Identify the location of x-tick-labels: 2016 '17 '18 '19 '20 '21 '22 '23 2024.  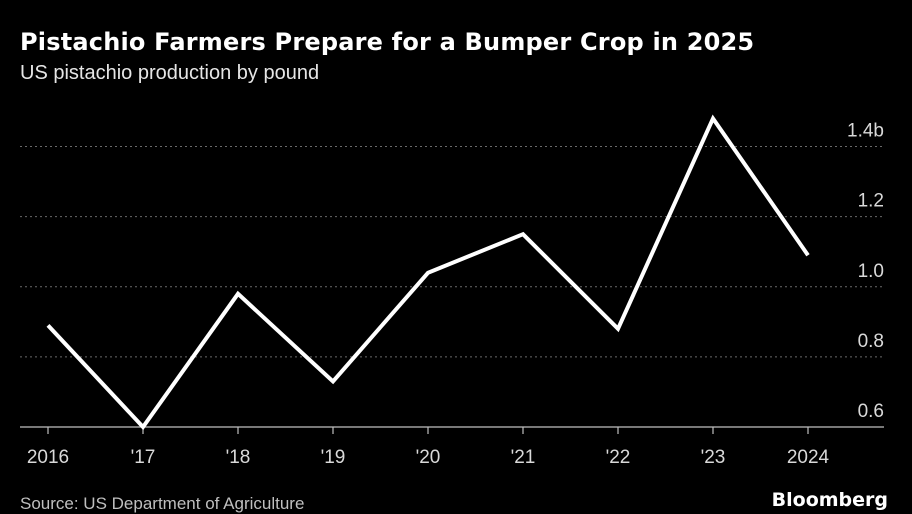
(428, 457).